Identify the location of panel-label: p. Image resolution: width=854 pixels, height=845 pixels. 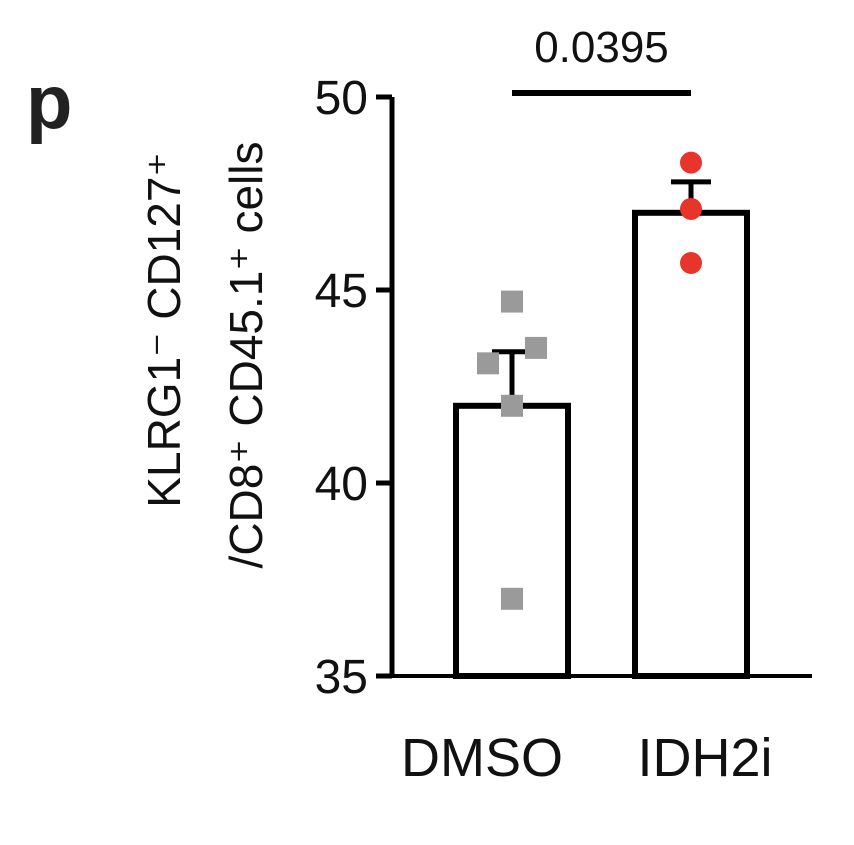
(49, 102).